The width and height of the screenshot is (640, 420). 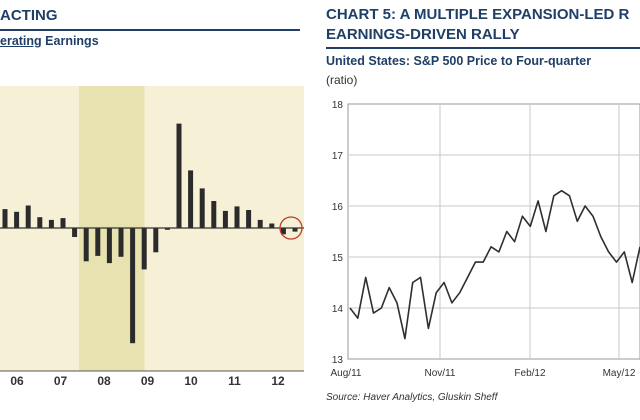 I want to click on y-tick-label: 13, so click(x=338, y=360).